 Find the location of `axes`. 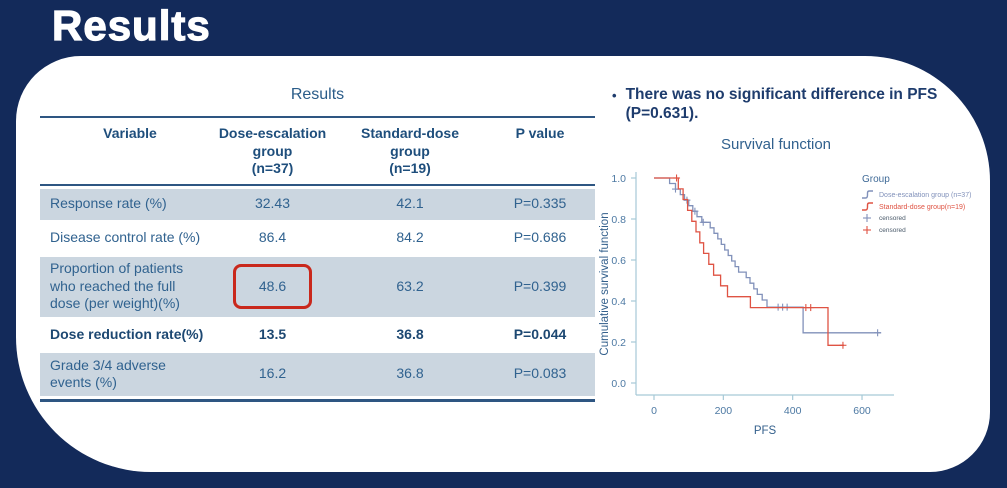

axes is located at coordinates (762, 286).